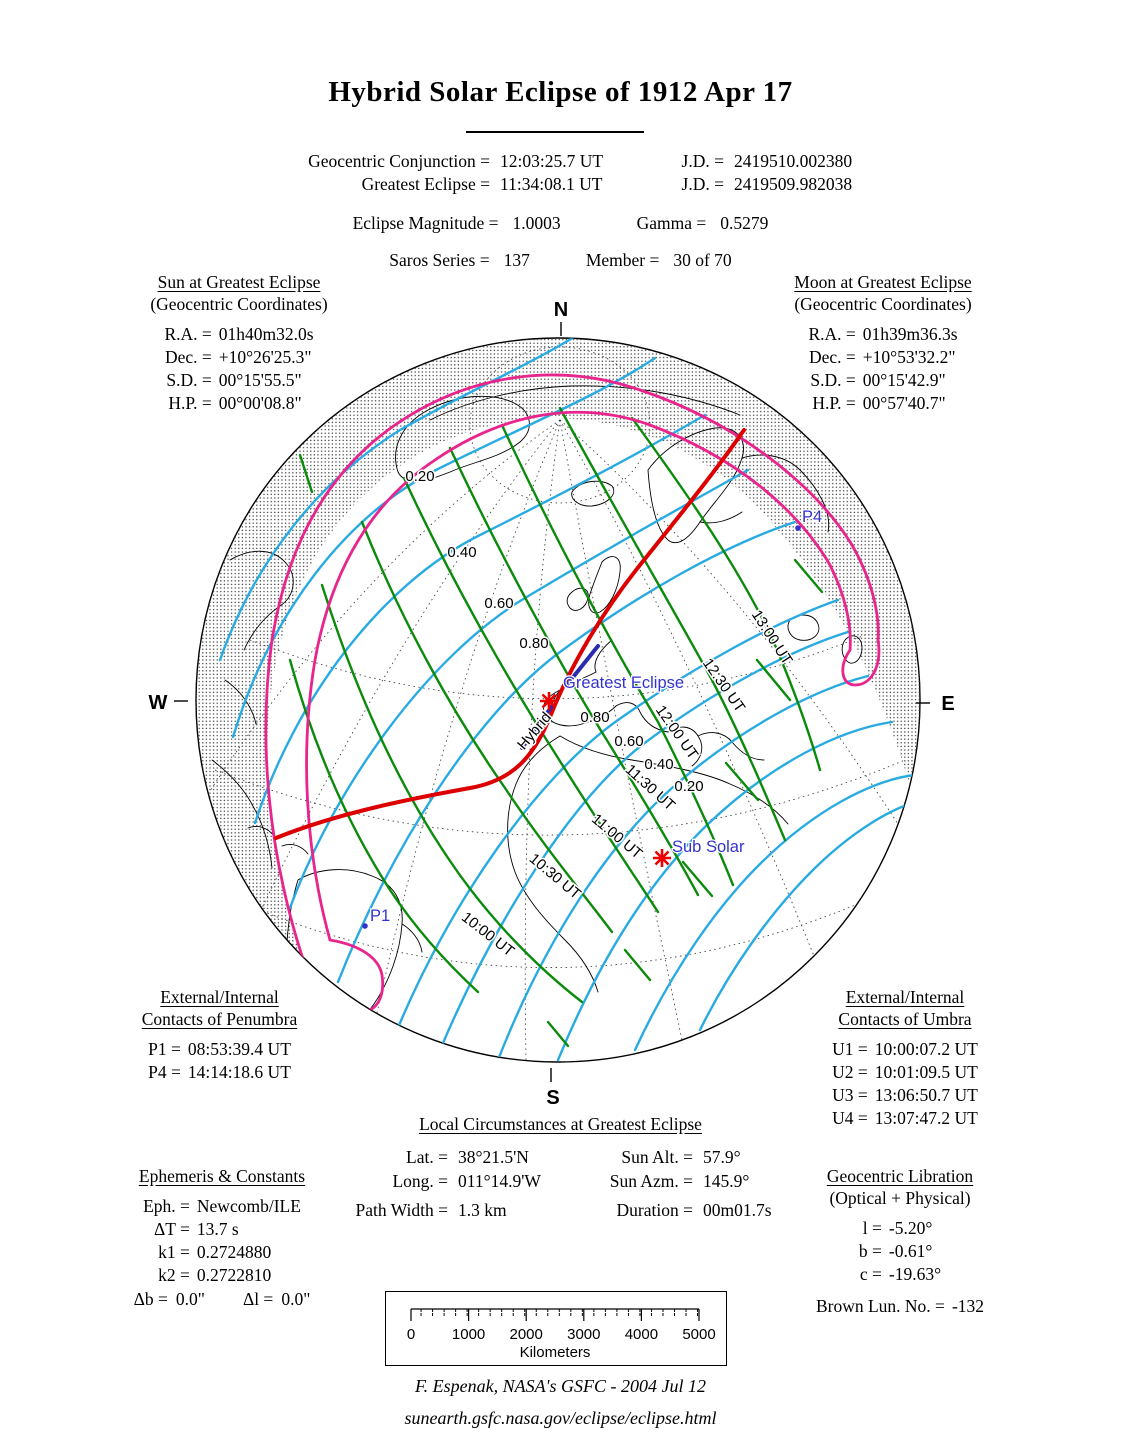 The height and width of the screenshot is (1452, 1121). What do you see at coordinates (708, 847) in the screenshot?
I see `sub-solar-label: Sub Solar` at bounding box center [708, 847].